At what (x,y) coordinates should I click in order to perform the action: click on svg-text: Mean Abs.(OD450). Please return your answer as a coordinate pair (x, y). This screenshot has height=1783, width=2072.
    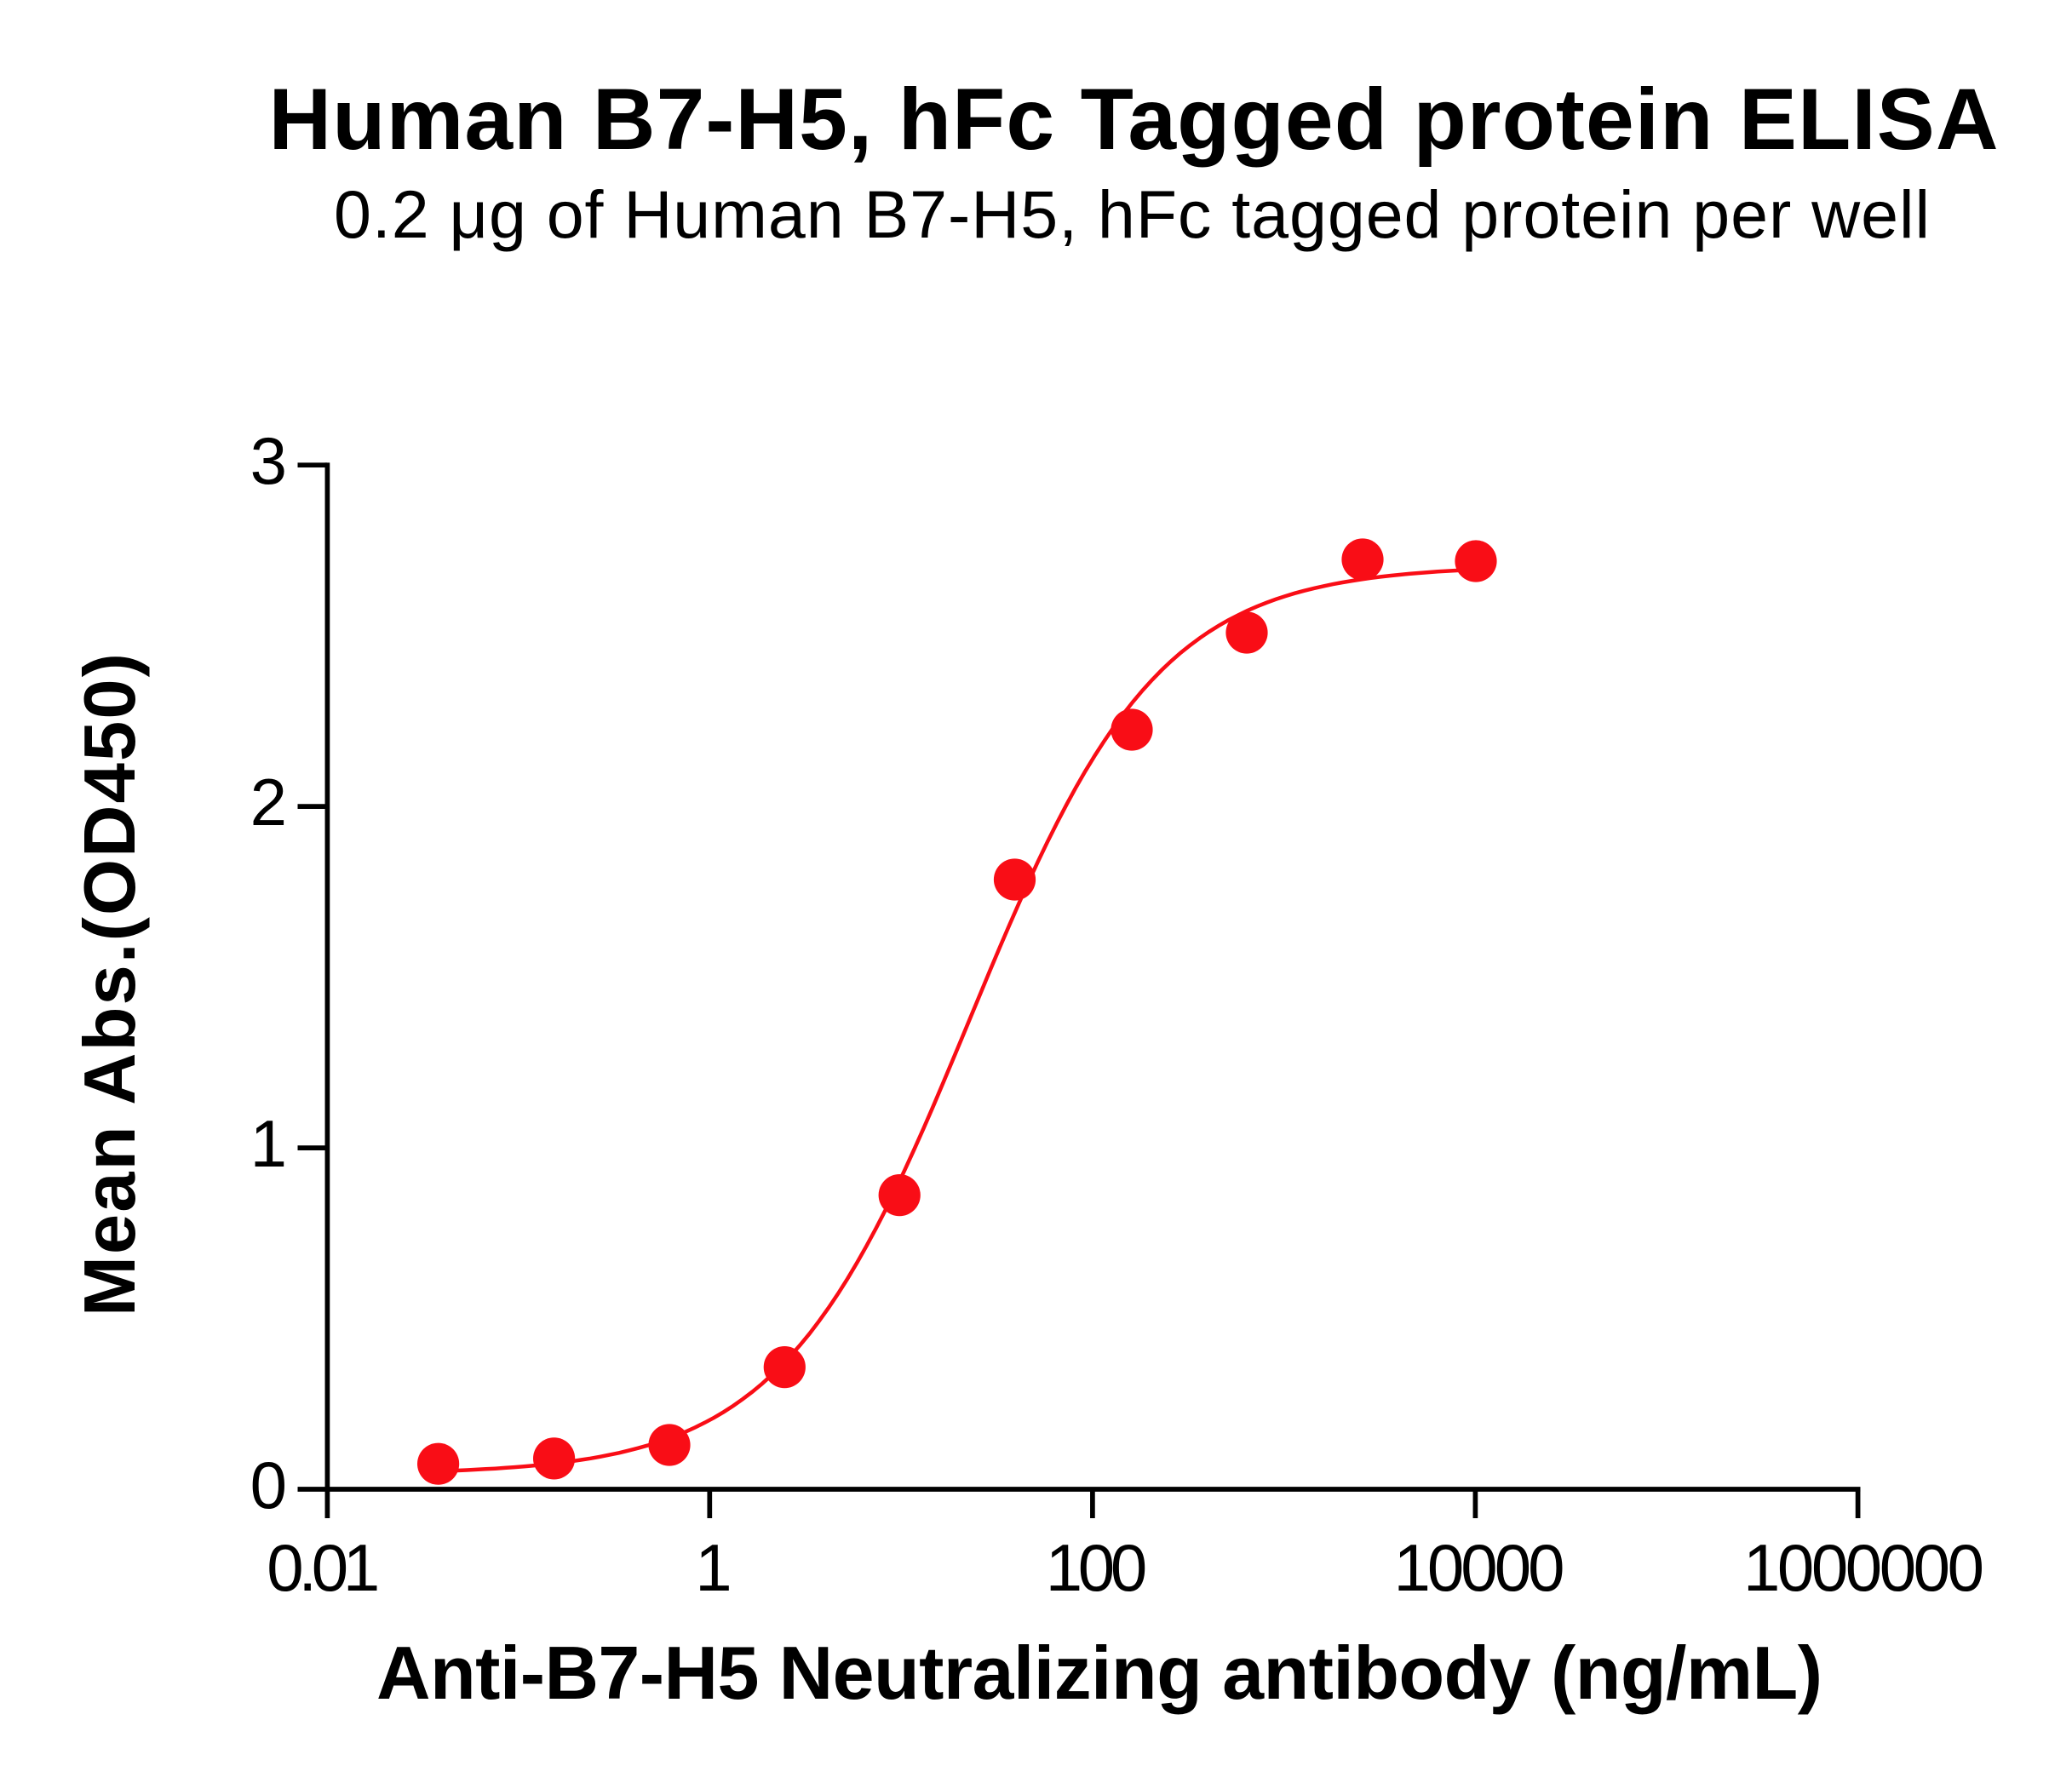
    Looking at the image, I should click on (110, 985).